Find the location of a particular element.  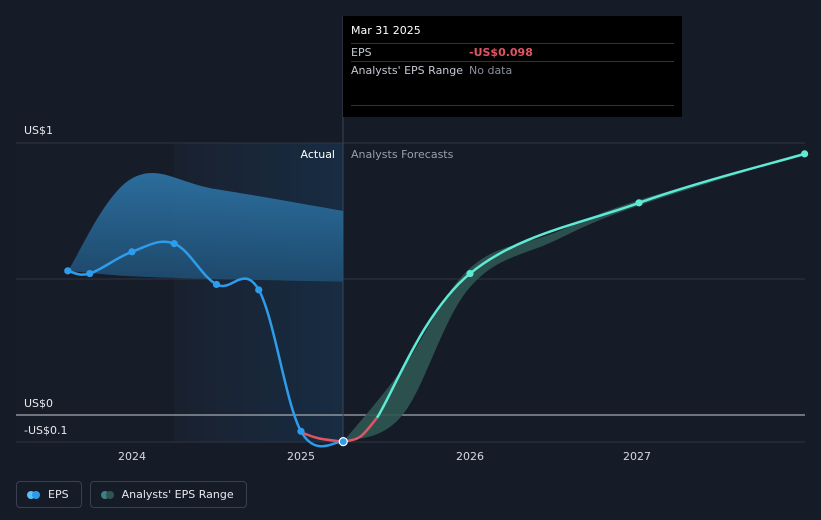

legend-eps-range-label: Analysts' EPS Range is located at coordinates (177, 494).